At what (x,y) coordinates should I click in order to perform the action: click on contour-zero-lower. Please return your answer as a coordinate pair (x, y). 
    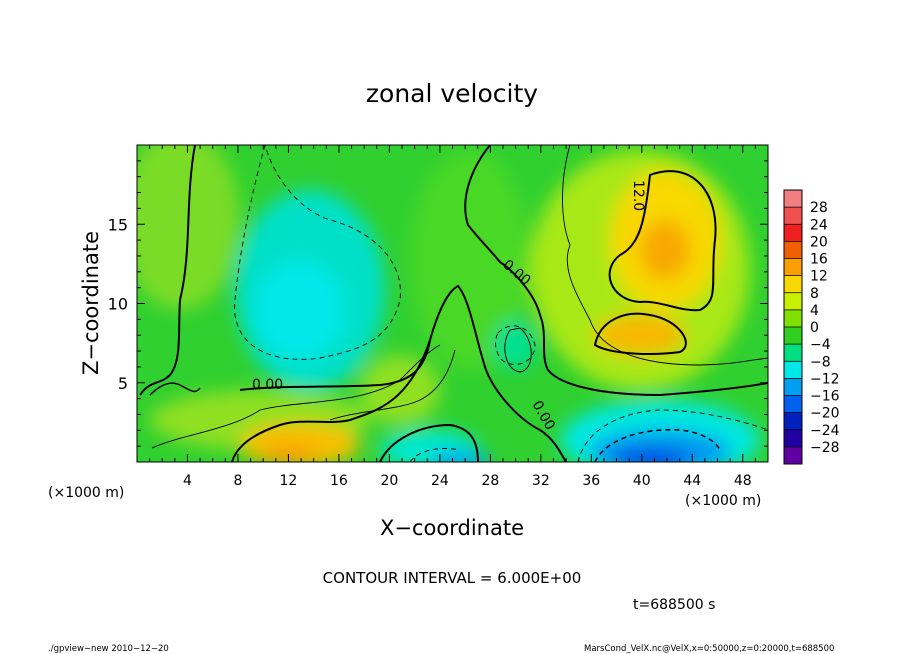
    Looking at the image, I should click on (399, 373).